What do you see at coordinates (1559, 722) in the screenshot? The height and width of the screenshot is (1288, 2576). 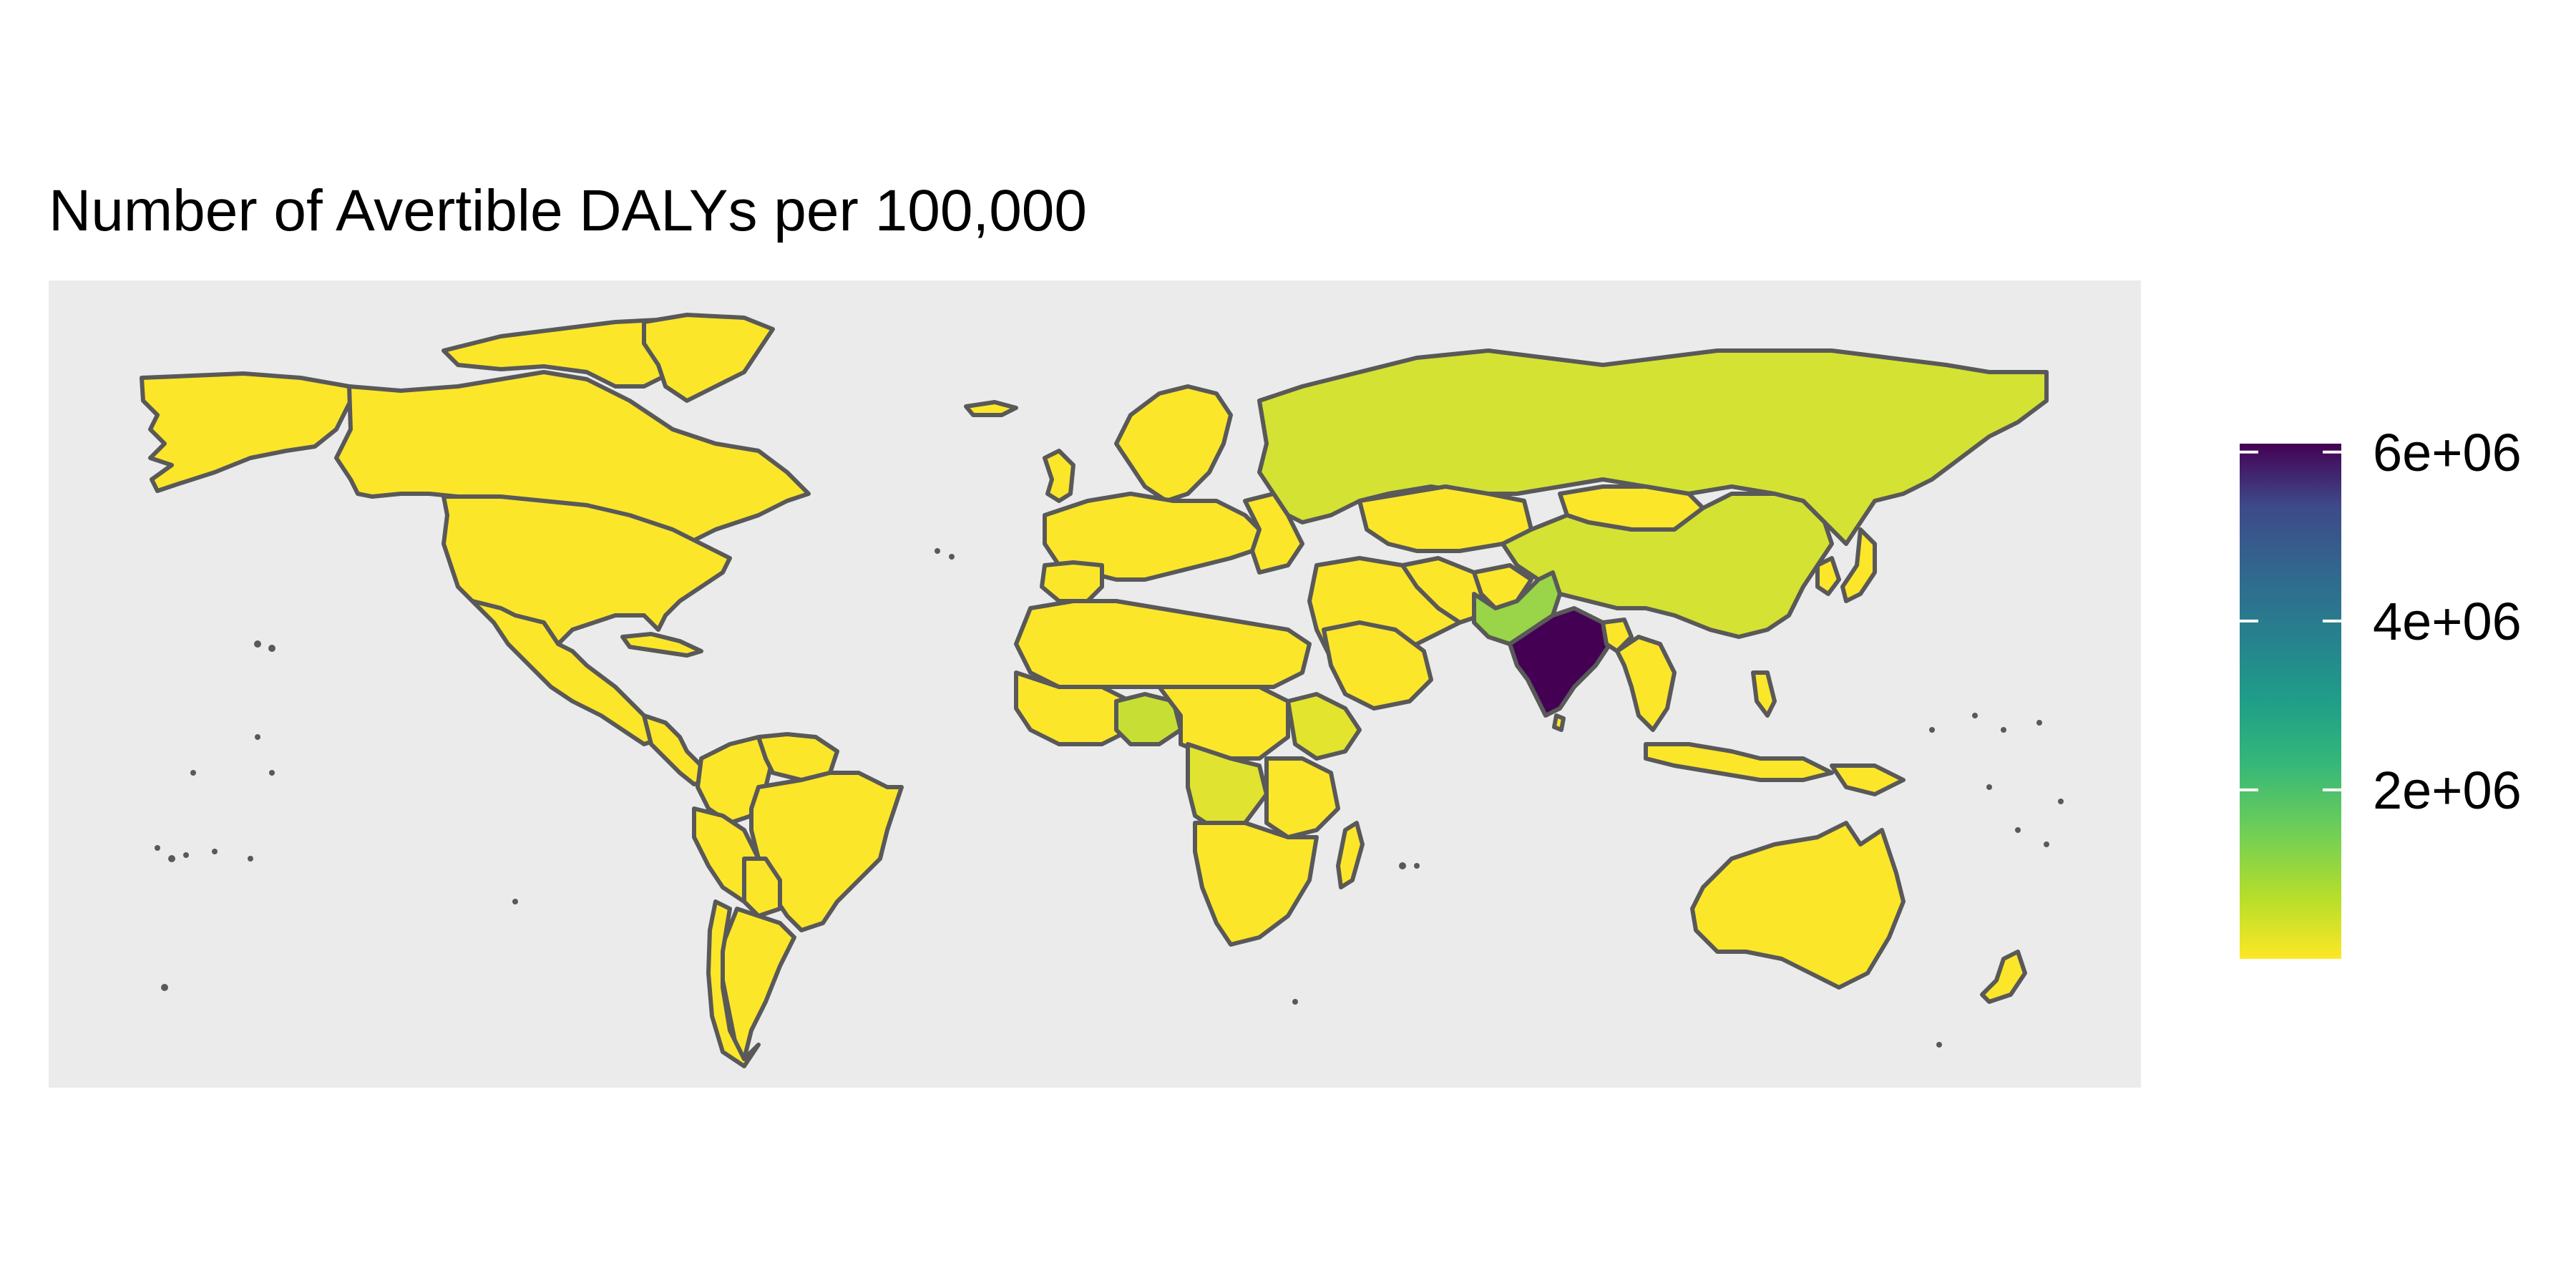 I see `country-sri-lanka` at bounding box center [1559, 722].